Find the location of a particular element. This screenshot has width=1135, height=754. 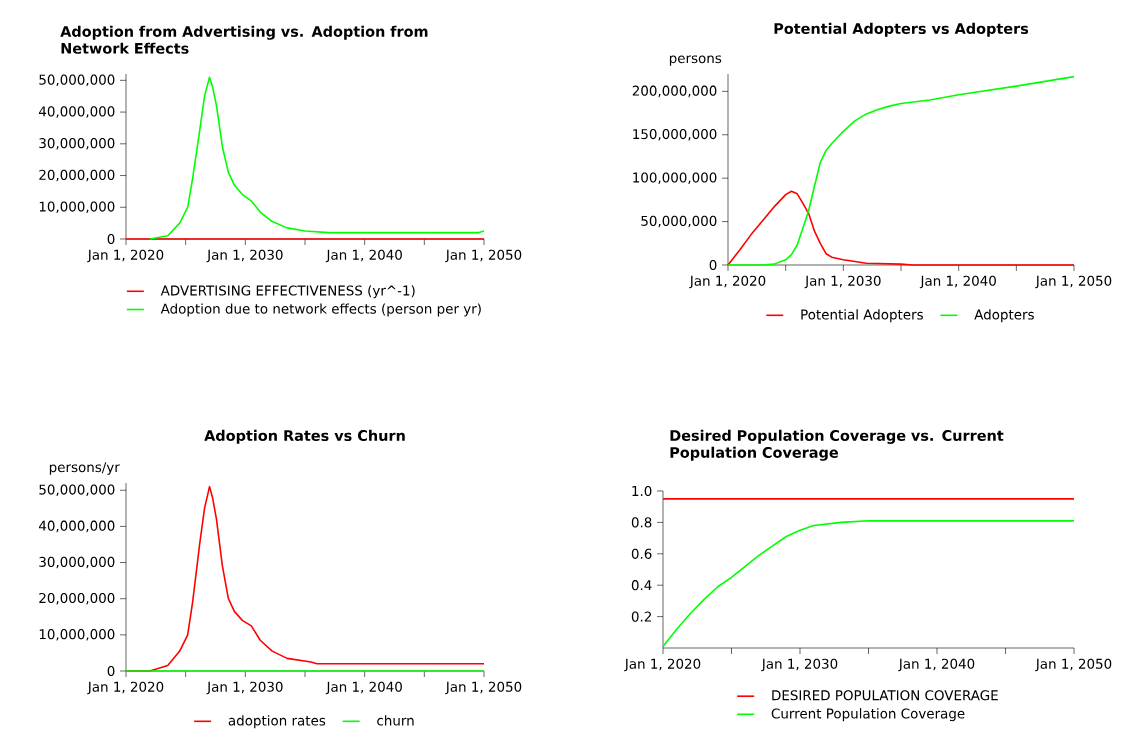

legend-label: adoption rates is located at coordinates (277, 722).